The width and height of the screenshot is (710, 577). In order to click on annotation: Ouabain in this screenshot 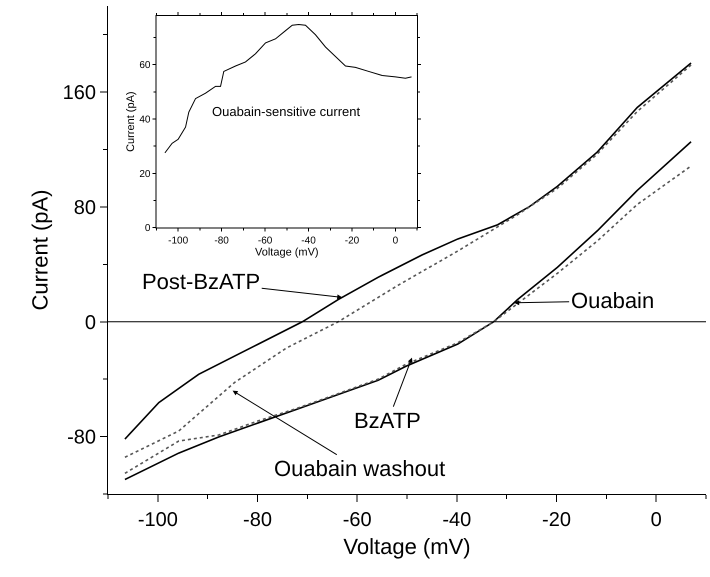, I will do `click(612, 300)`.